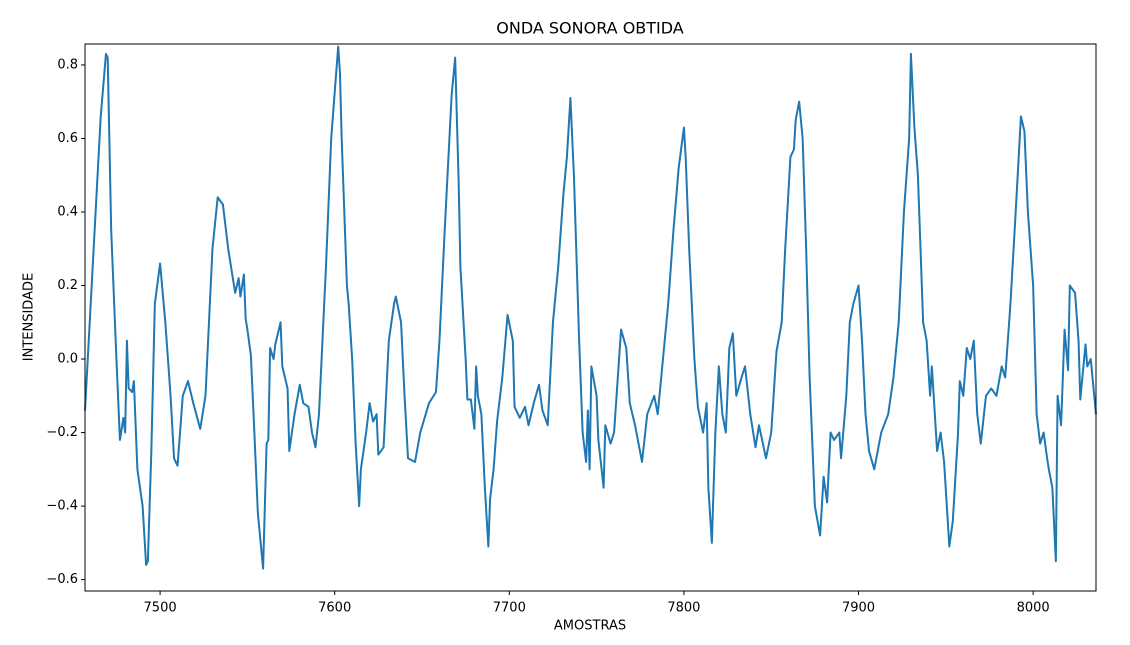 This screenshot has width=1130, height=645. I want to click on y-tick-label: −0.2, so click(62, 432).